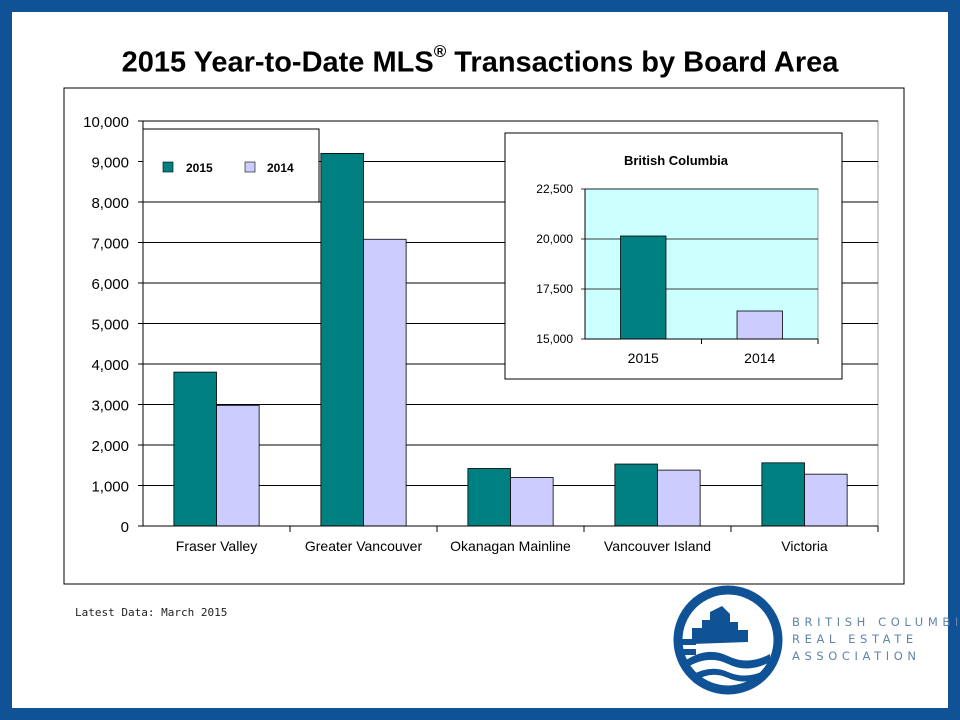 This screenshot has height=720, width=960. I want to click on bar-2014-fraser-valley, so click(238, 465).